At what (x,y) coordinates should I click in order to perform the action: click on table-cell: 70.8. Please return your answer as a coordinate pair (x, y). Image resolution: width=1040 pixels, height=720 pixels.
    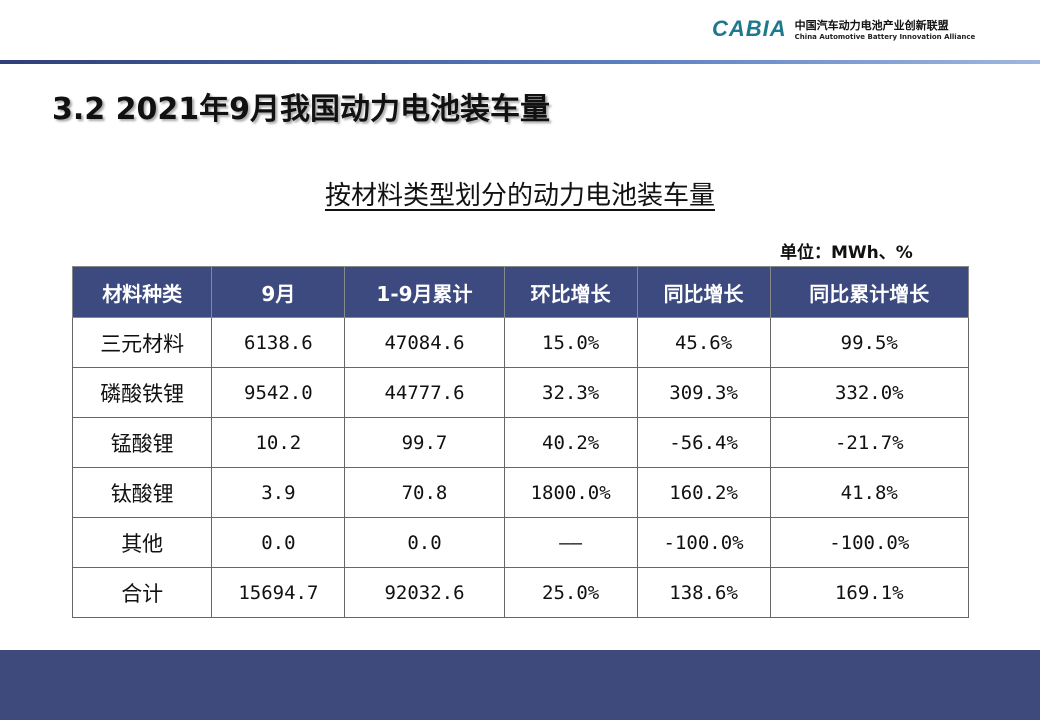
    Looking at the image, I should click on (424, 492).